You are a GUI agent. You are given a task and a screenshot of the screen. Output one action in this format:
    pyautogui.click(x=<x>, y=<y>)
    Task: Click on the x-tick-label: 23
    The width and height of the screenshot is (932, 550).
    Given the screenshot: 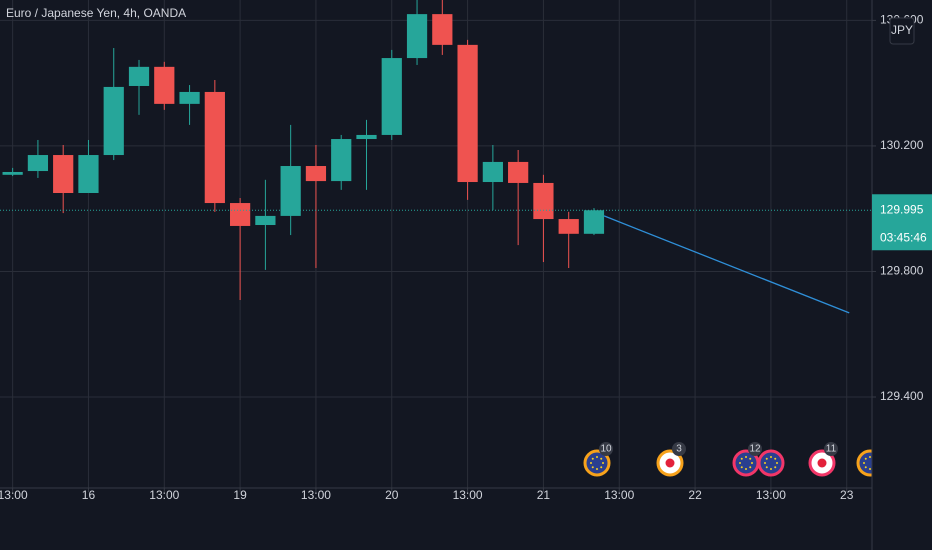 What is the action you would take?
    pyautogui.click(x=847, y=495)
    